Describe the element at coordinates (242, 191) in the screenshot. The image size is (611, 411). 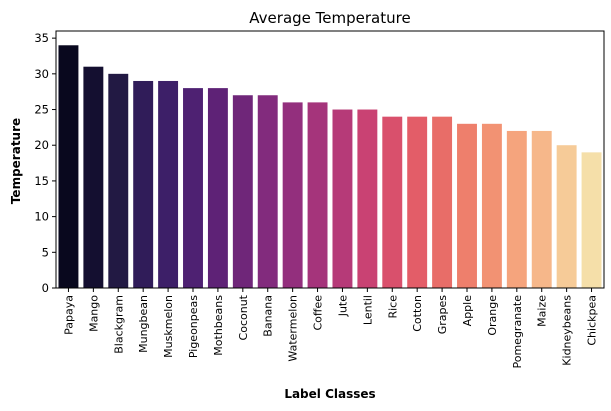
I see `bar-coconut` at that location.